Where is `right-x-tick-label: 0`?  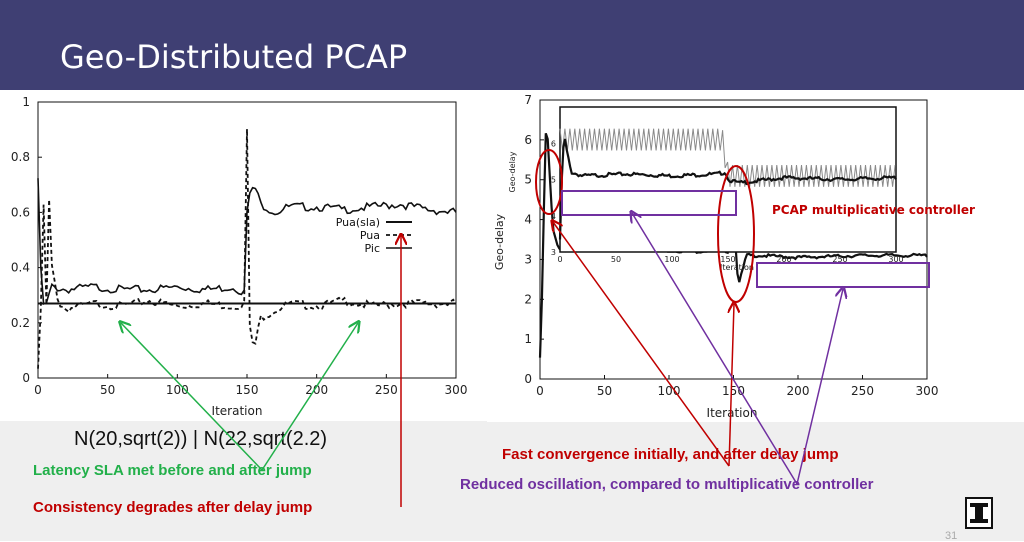
right-x-tick-label: 0 is located at coordinates (540, 391).